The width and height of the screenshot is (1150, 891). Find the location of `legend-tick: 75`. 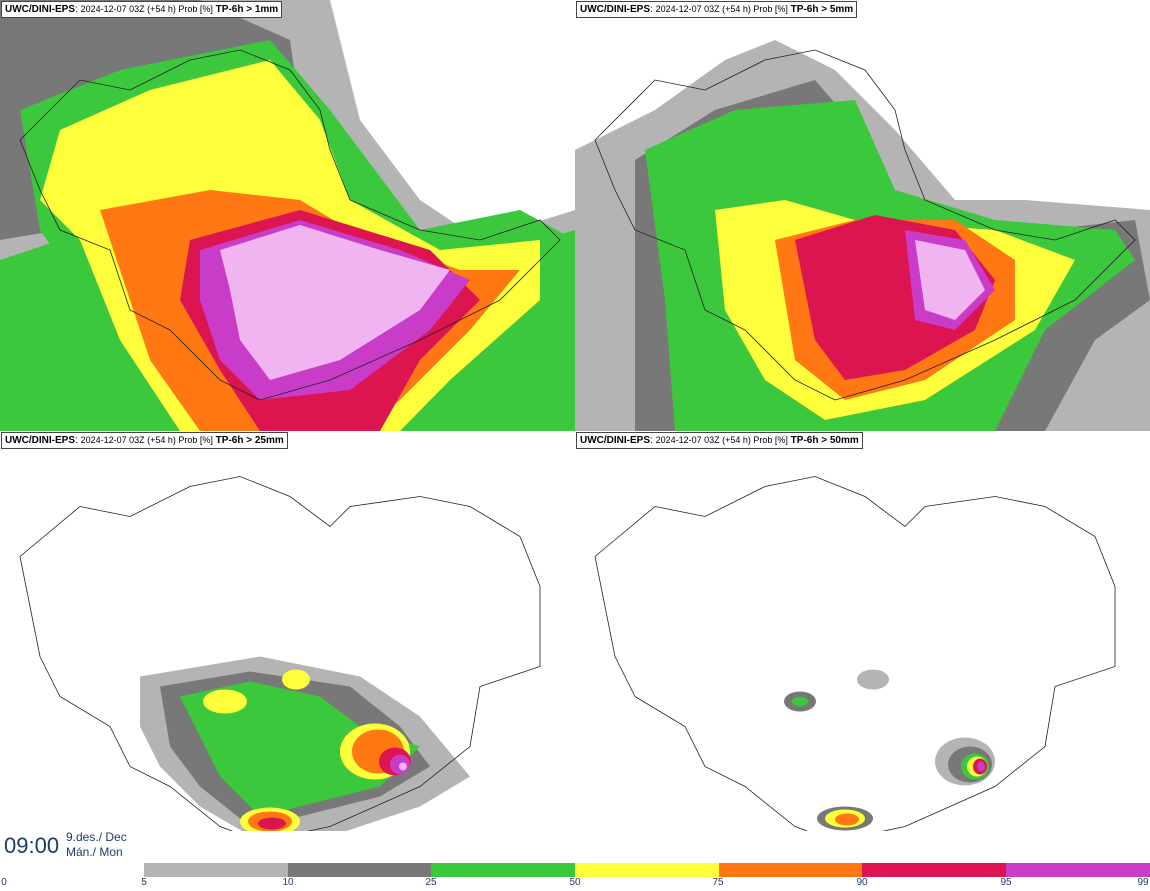

legend-tick: 75 is located at coordinates (718, 882).